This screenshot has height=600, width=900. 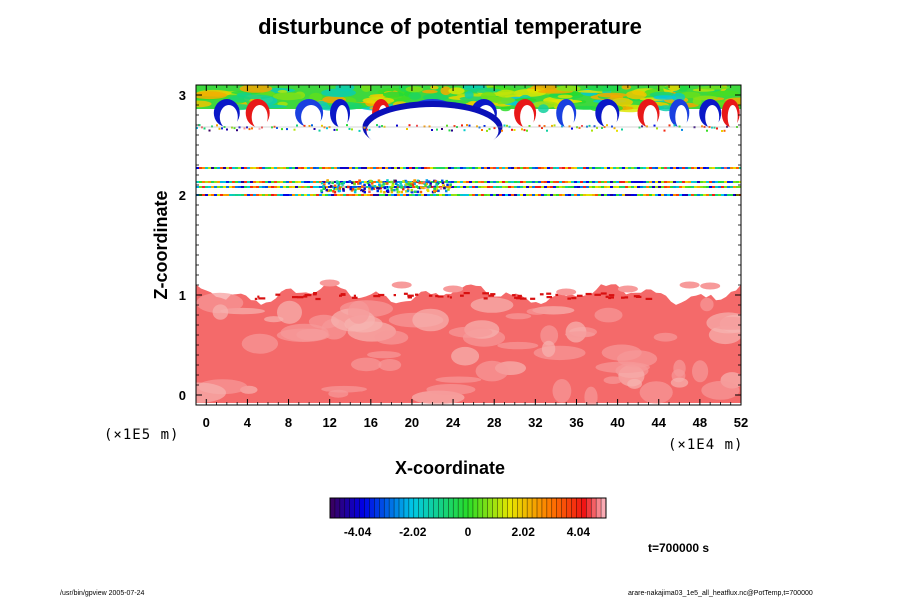 I want to click on y-tick: 1, so click(x=460, y=295).